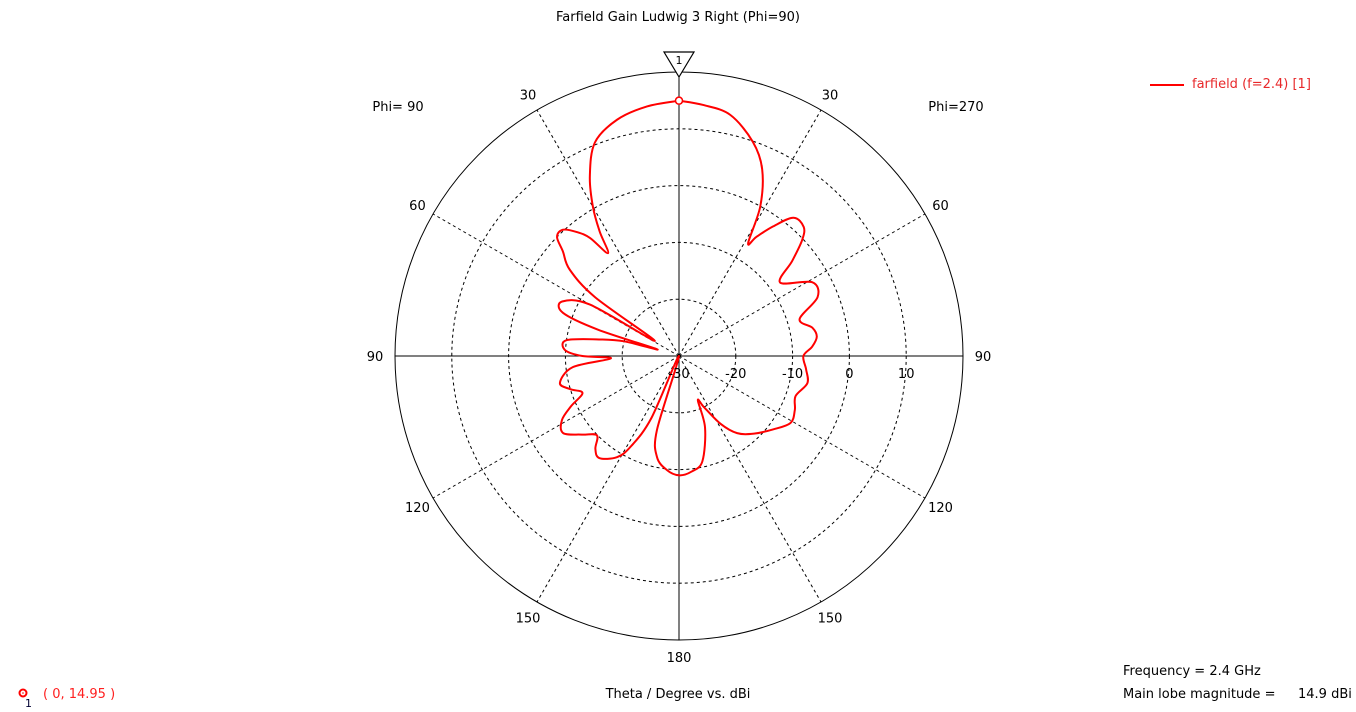 The height and width of the screenshot is (712, 1356). Describe the element at coordinates (679, 60) in the screenshot. I see `marker-triangle-label: 1` at that location.